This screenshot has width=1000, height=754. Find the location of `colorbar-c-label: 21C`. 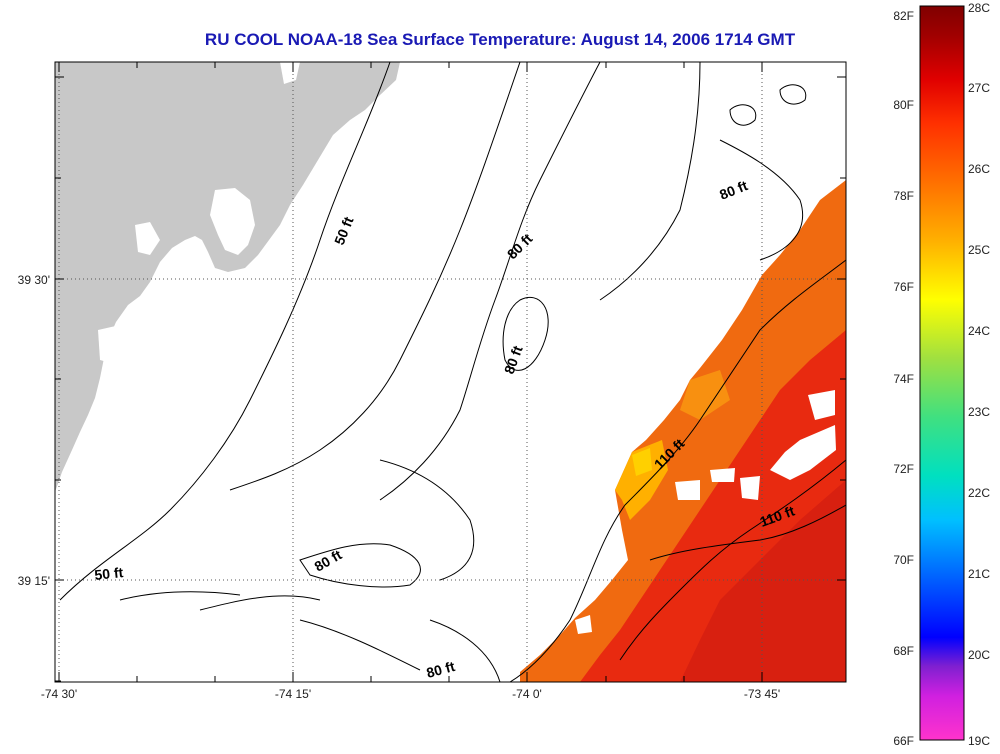

colorbar-c-label: 21C is located at coordinates (979, 574).